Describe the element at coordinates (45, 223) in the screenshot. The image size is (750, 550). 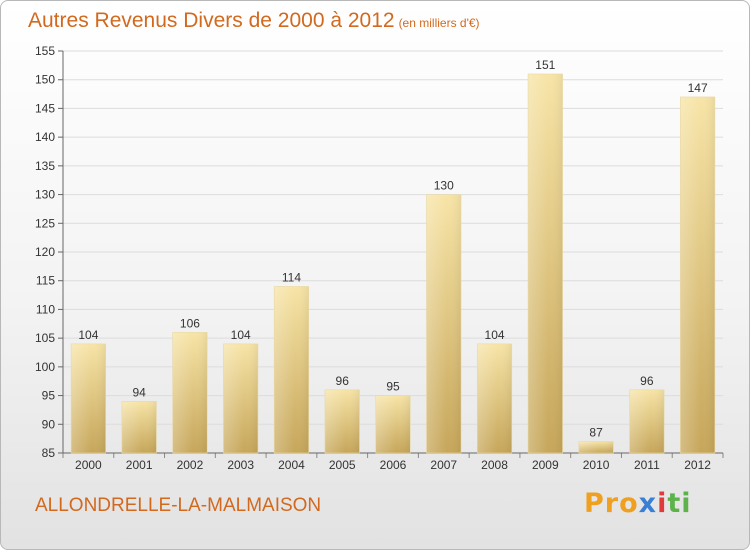
I see `y-tick-label: 125` at that location.